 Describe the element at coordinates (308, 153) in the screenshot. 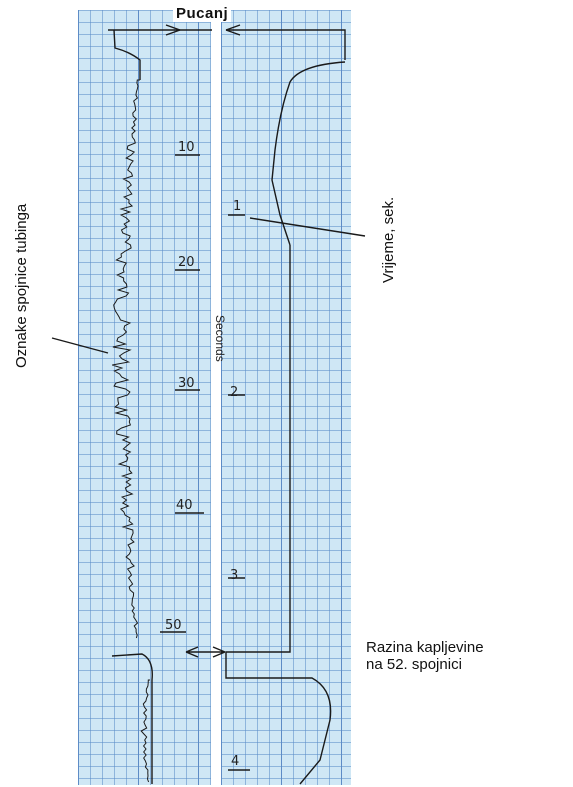

I see `right-trace-start` at that location.